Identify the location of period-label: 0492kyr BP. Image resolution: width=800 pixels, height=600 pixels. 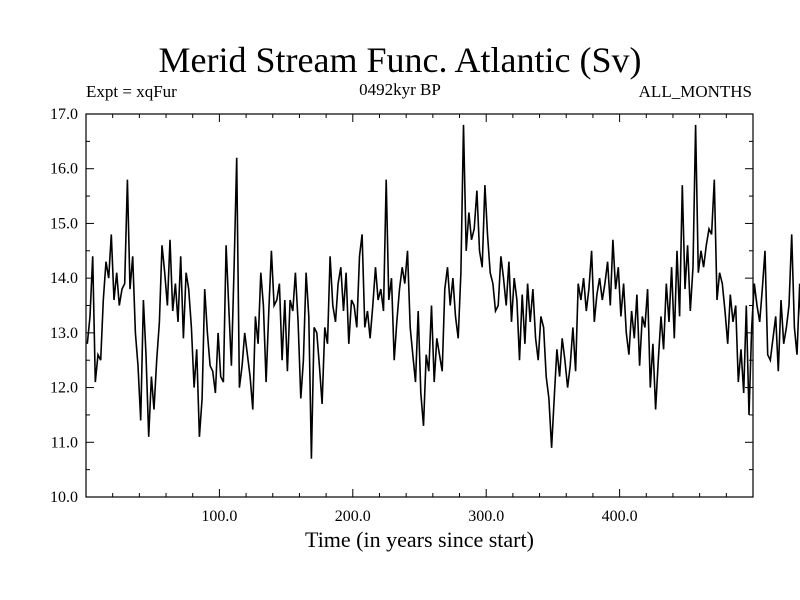
(400, 89).